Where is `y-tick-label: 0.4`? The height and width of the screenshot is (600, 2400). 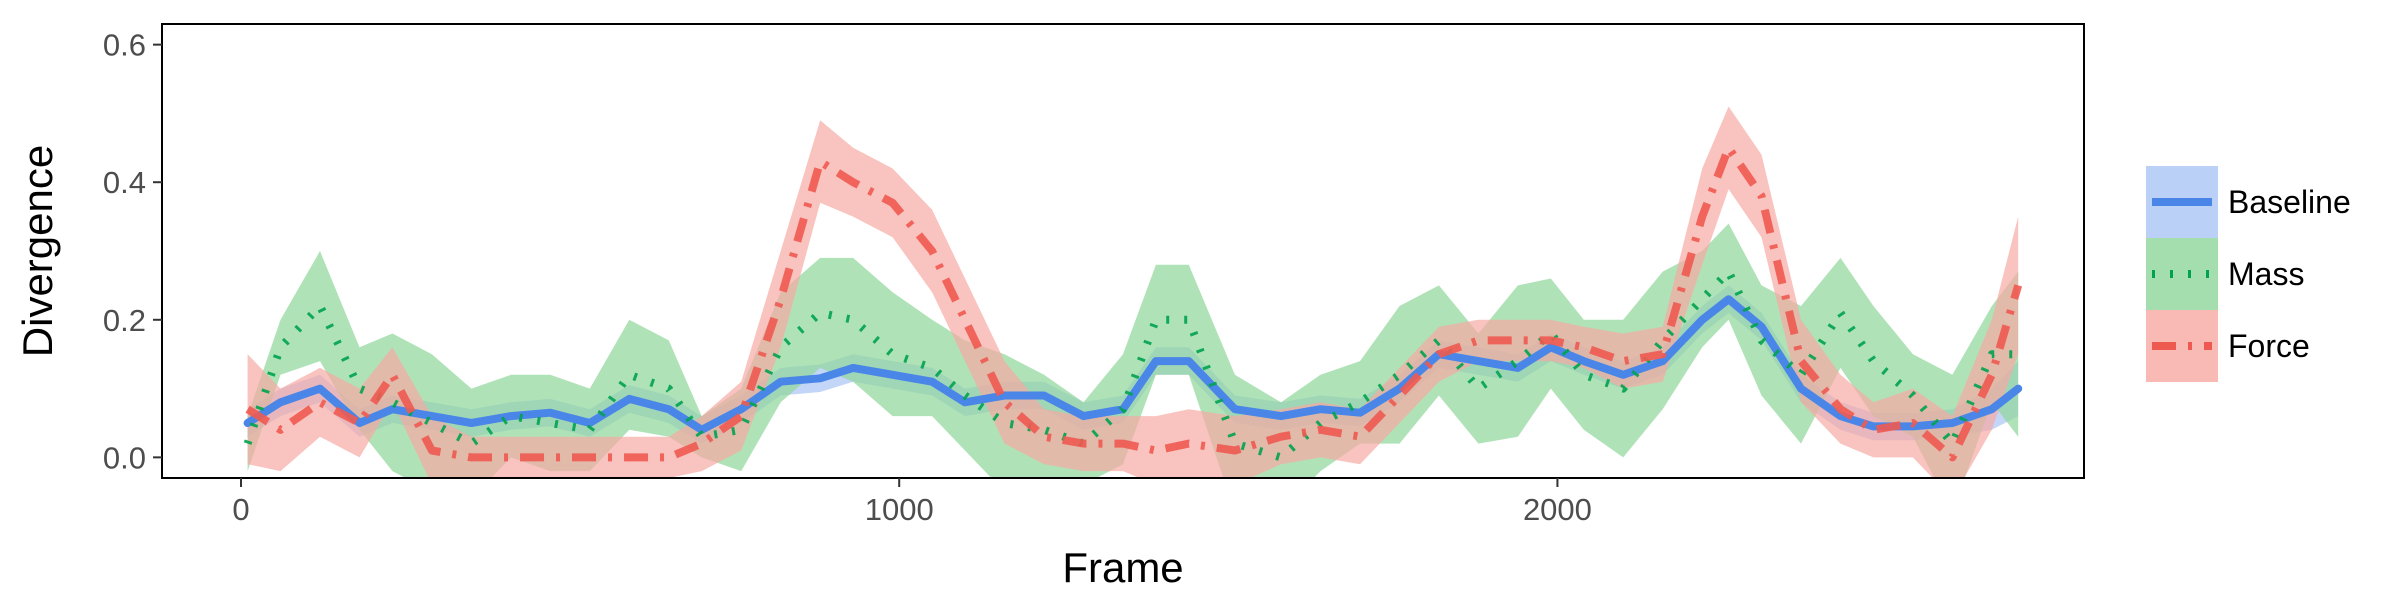
y-tick-label: 0.4 is located at coordinates (124, 182).